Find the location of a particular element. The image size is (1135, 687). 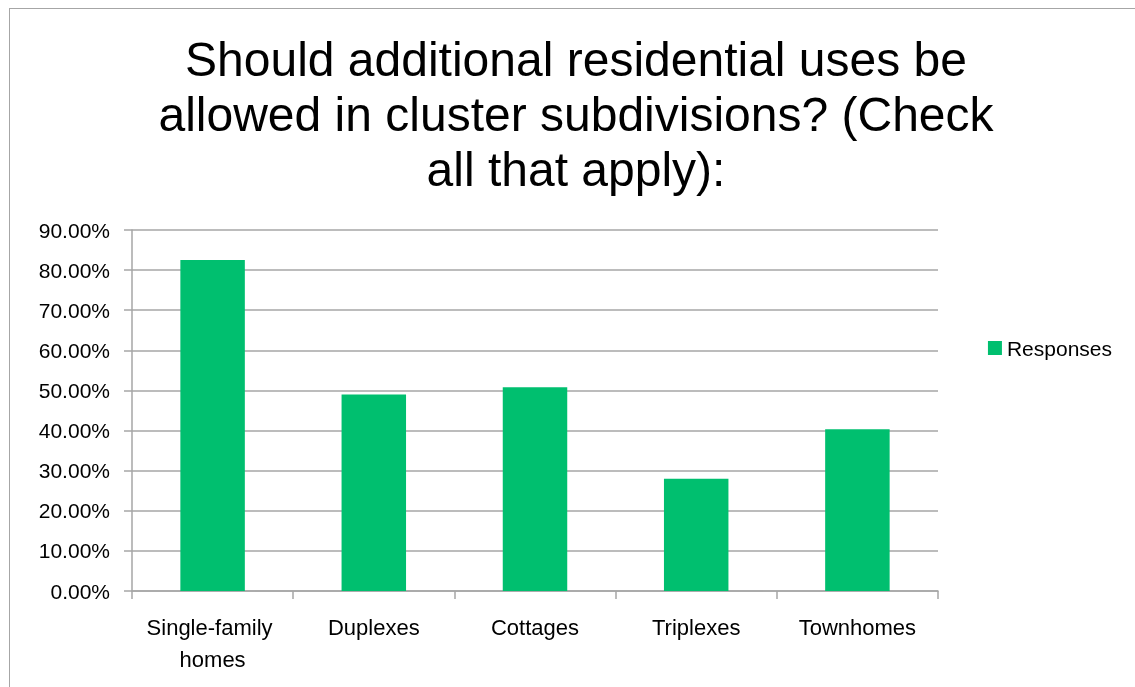

y-tick-label: 80.00% is located at coordinates (74, 270).